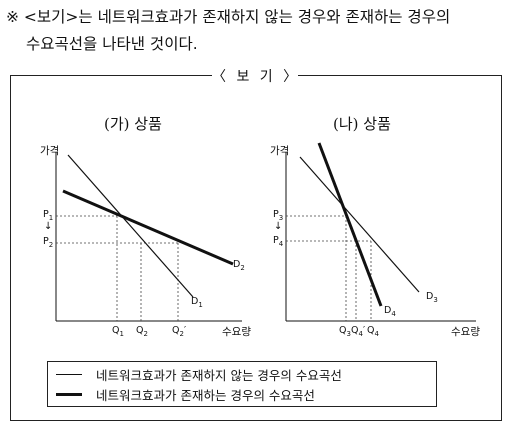 The width and height of the screenshot is (508, 427). What do you see at coordinates (390, 311) in the screenshot?
I see `chart-b-d4-label: D4` at bounding box center [390, 311].